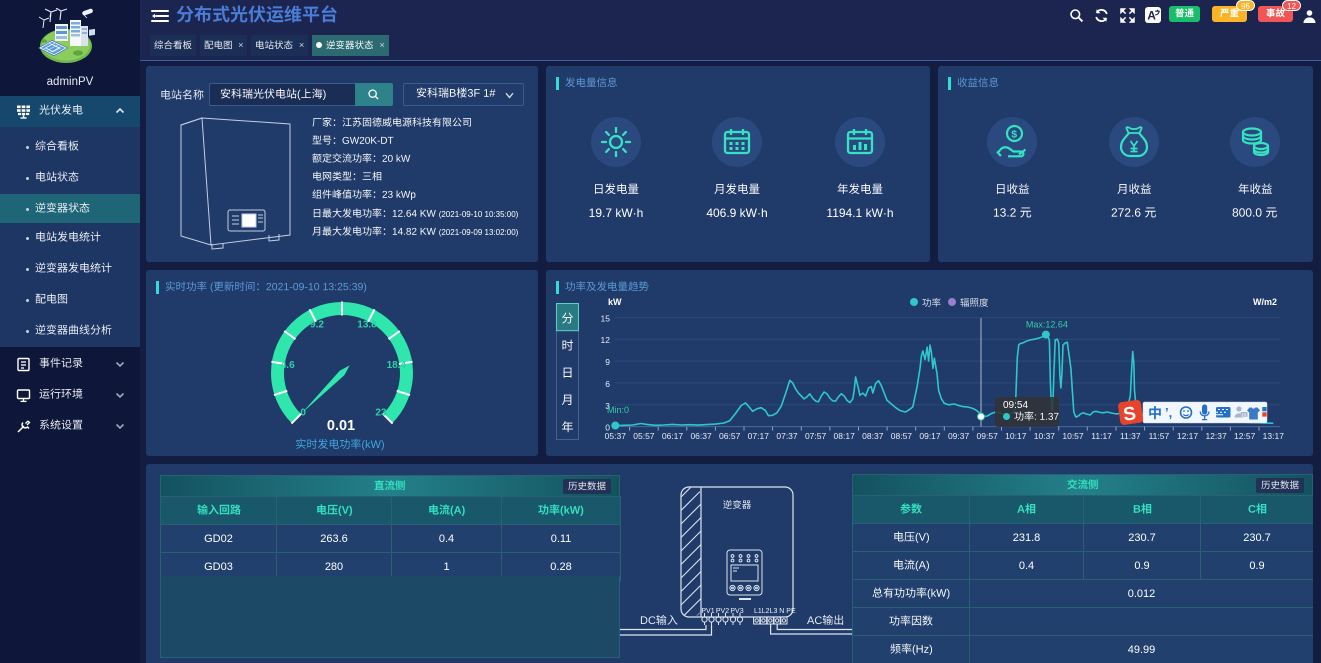  I want to click on svg-text: 12:17, so click(1188, 436).